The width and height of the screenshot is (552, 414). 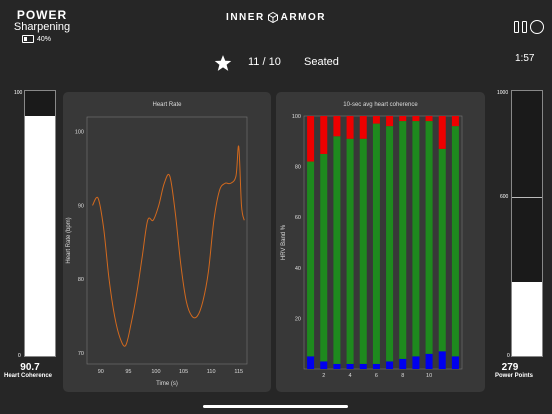 I want to click on home-indicator, so click(x=275, y=406).